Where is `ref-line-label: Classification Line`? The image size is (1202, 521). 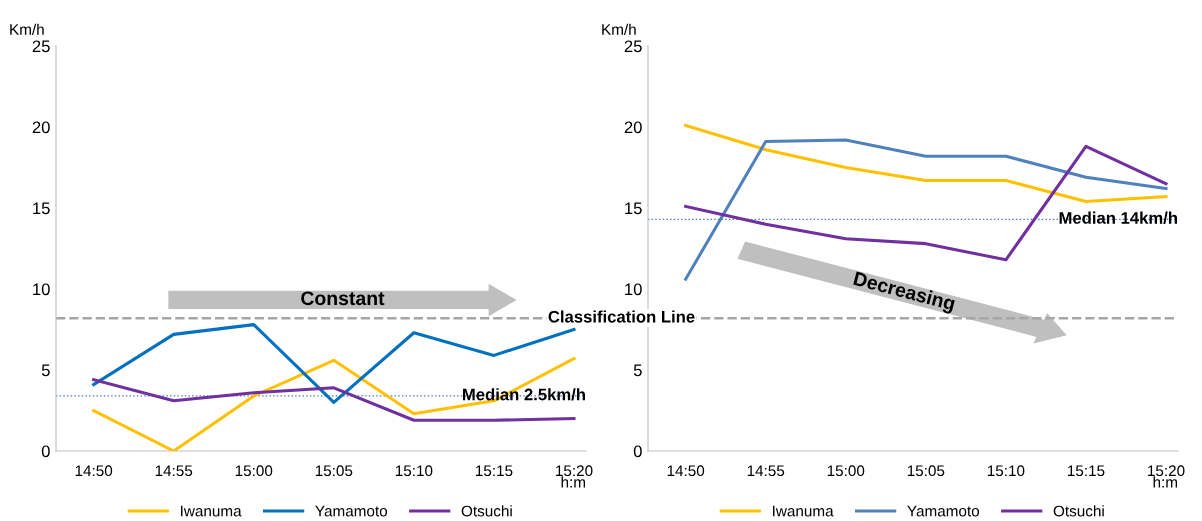
ref-line-label: Classification Line is located at coordinates (621, 316).